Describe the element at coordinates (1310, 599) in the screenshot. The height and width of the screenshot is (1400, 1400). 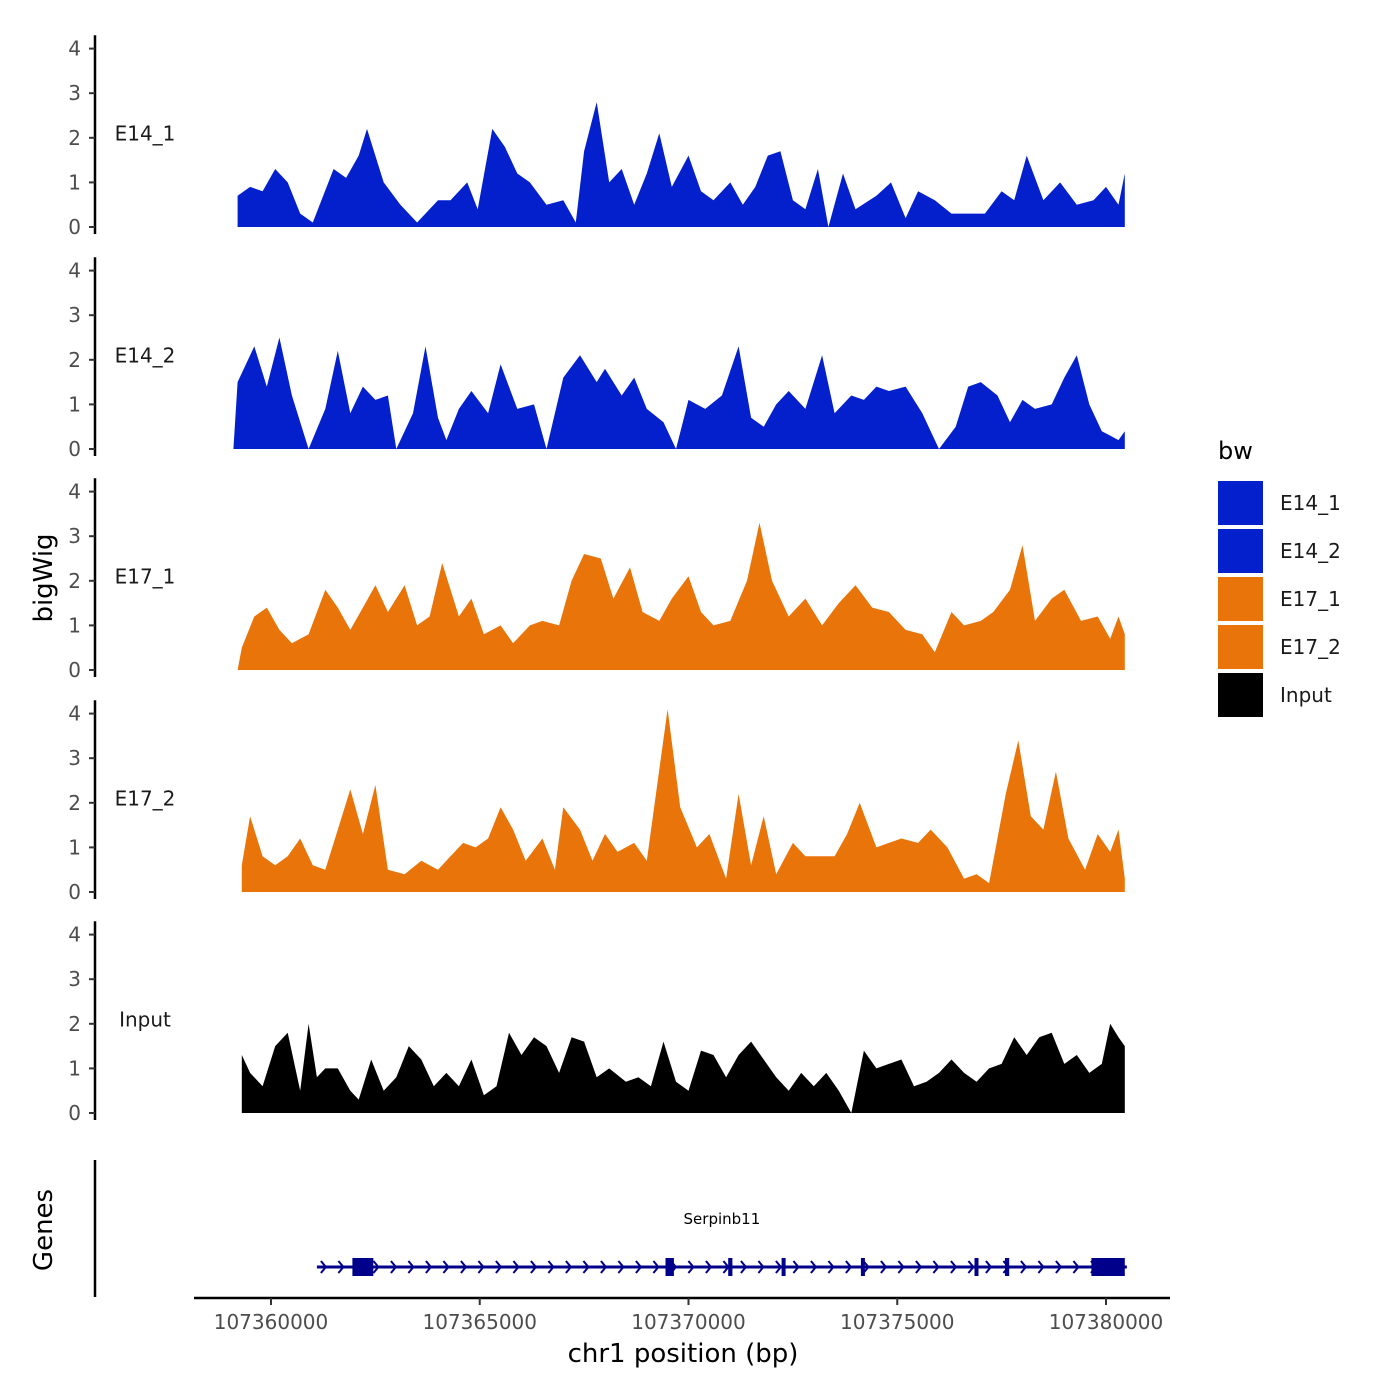
I see `legend-label: E17_1` at that location.